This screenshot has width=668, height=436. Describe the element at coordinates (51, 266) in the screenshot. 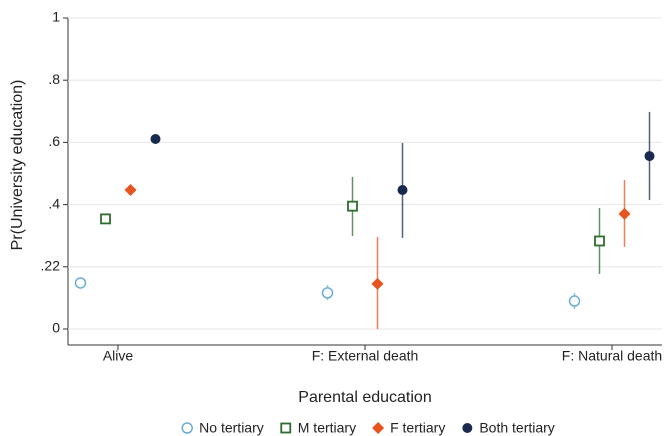

I see `y-tick-label: .22` at that location.